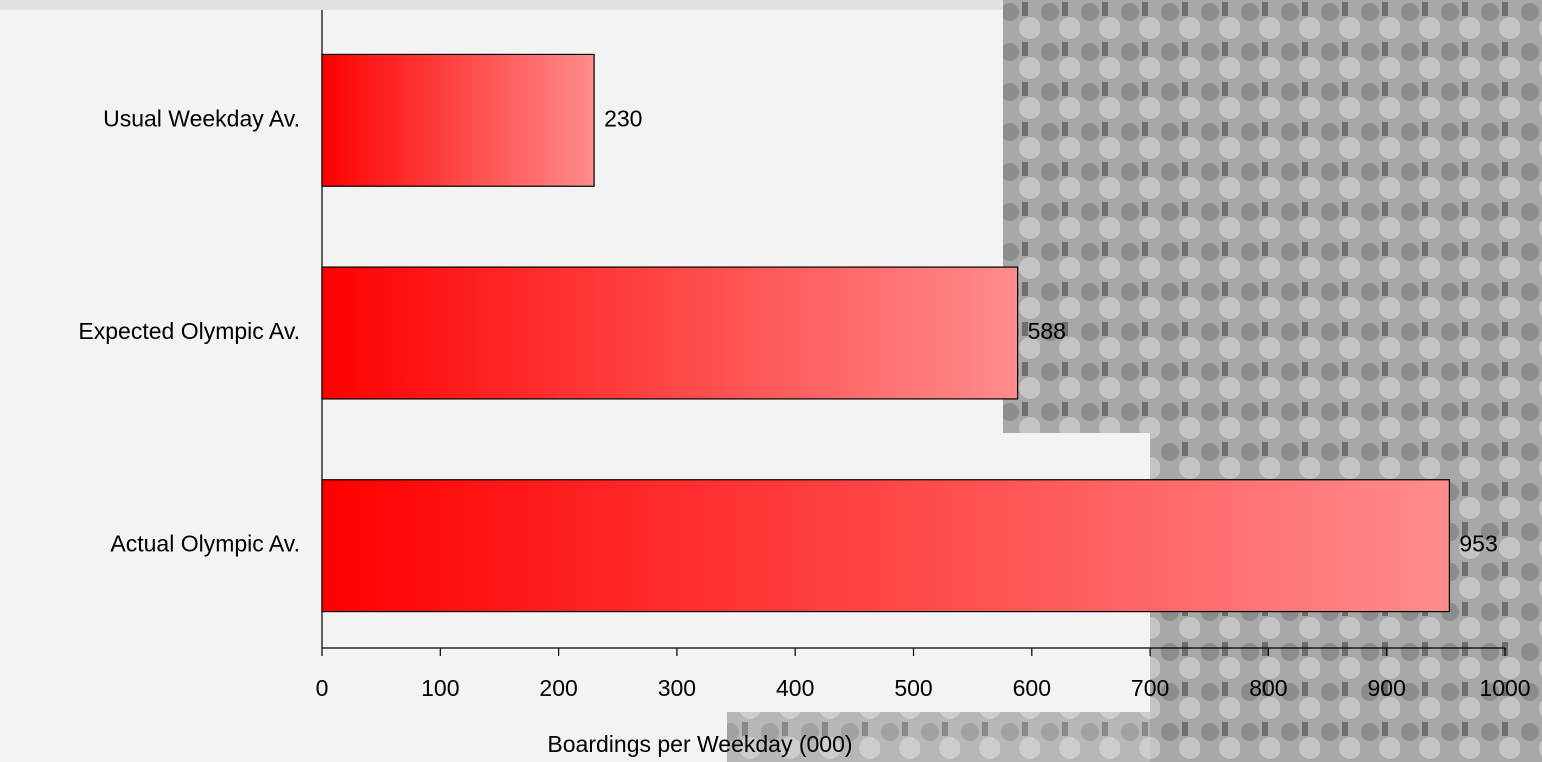  I want to click on x-tick-label: 700, so click(1150, 688).